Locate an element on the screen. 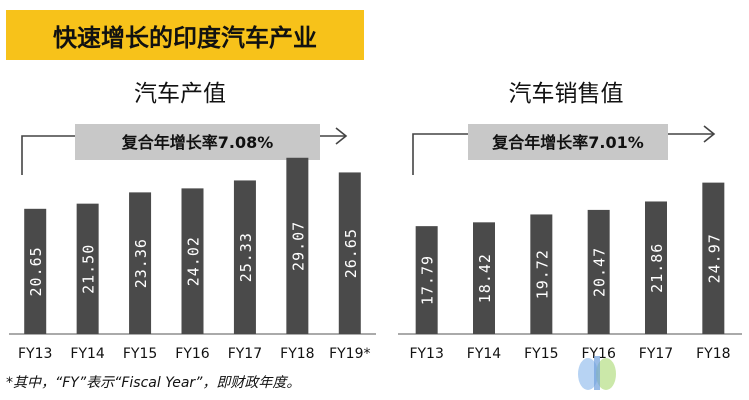 The height and width of the screenshot is (400, 749). bar-value-label: 20.65 is located at coordinates (36, 271).